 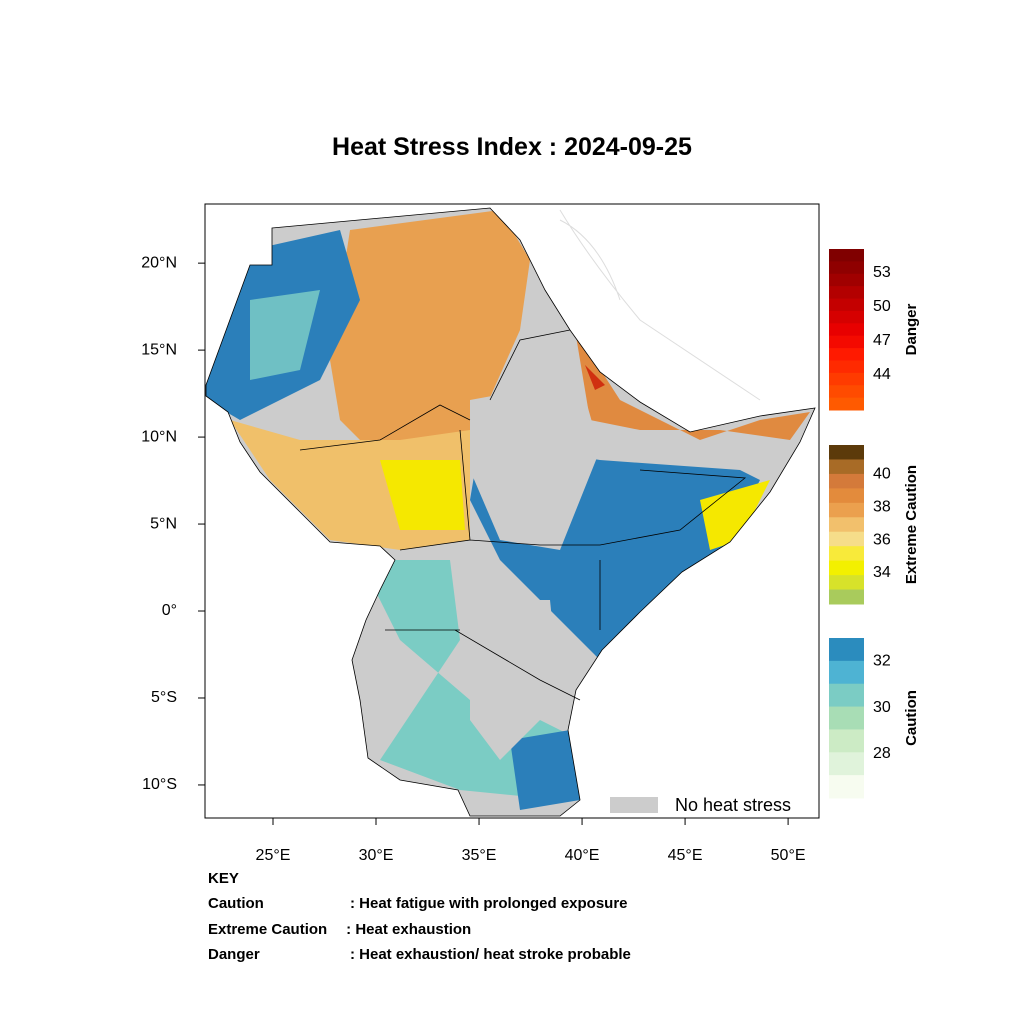 I want to click on colorbar-tick-label: 44, so click(x=882, y=374).